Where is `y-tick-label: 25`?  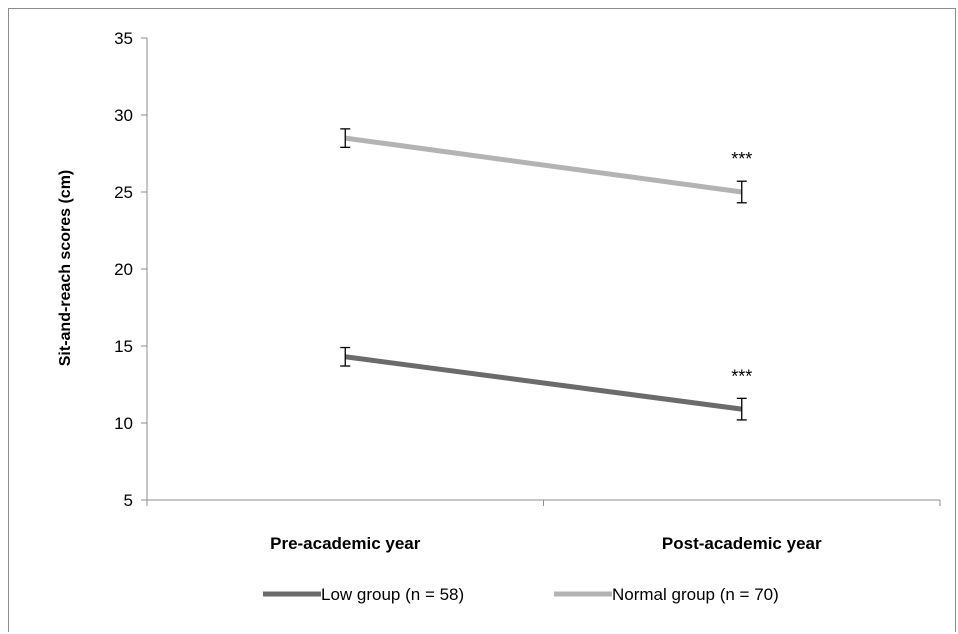
y-tick-label: 25 is located at coordinates (123, 192).